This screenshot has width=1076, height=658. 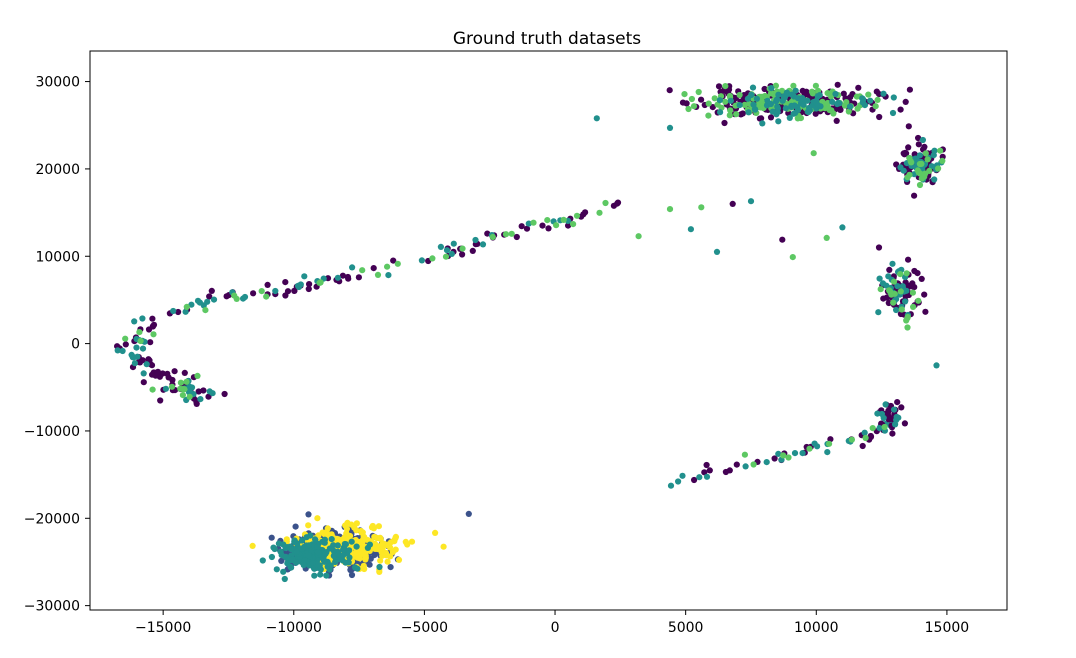 What do you see at coordinates (547, 39) in the screenshot?
I see `chart-title: Ground truth datasets` at bounding box center [547, 39].